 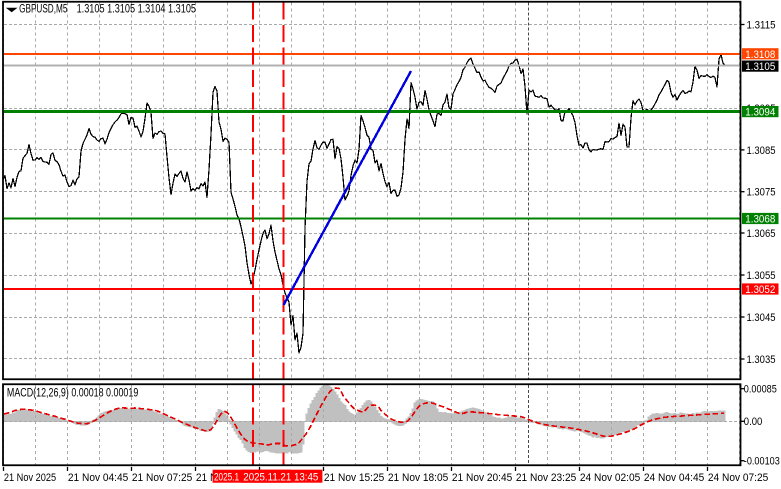 What do you see at coordinates (761, 25) in the screenshot?
I see `svg-text: 1.3115` at bounding box center [761, 25].